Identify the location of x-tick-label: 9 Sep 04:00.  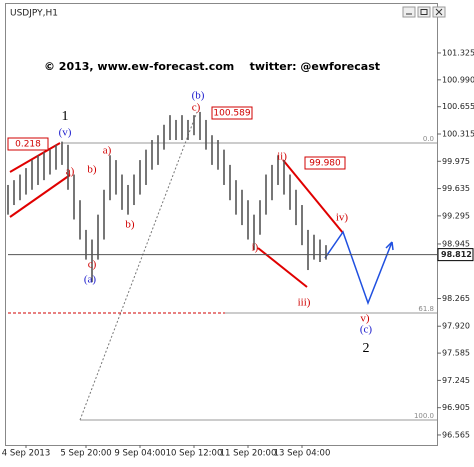
(139, 454).